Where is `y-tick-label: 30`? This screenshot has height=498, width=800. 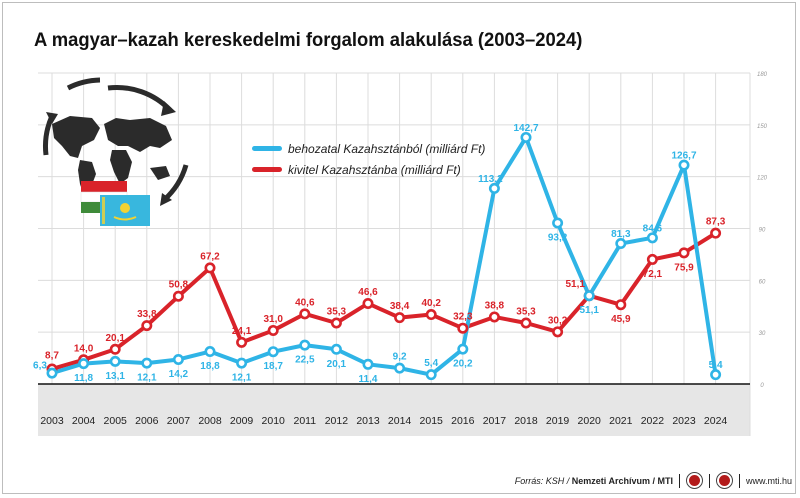
y-tick-label: 30 is located at coordinates (762, 334).